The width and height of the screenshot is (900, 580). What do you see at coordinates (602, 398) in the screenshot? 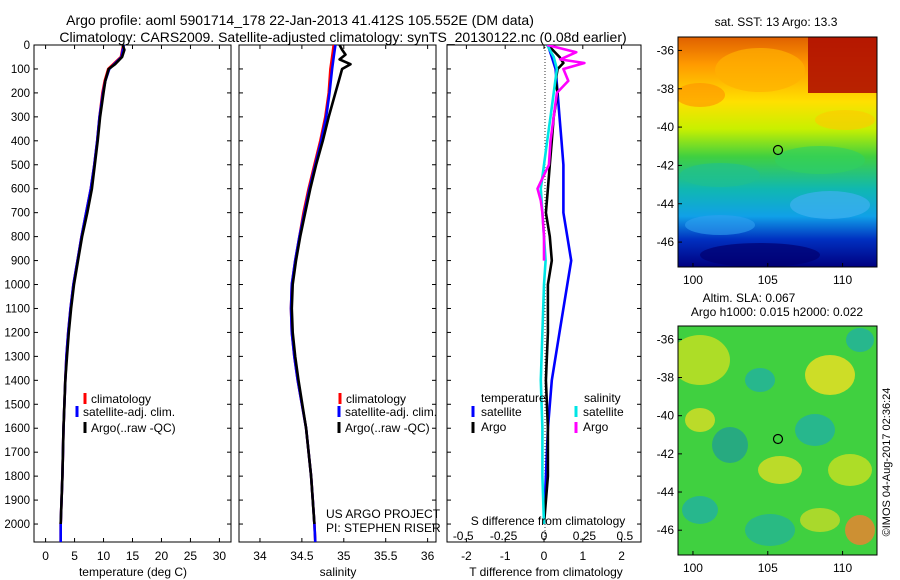
I see `legend-heading-salinity: salinity` at bounding box center [602, 398].